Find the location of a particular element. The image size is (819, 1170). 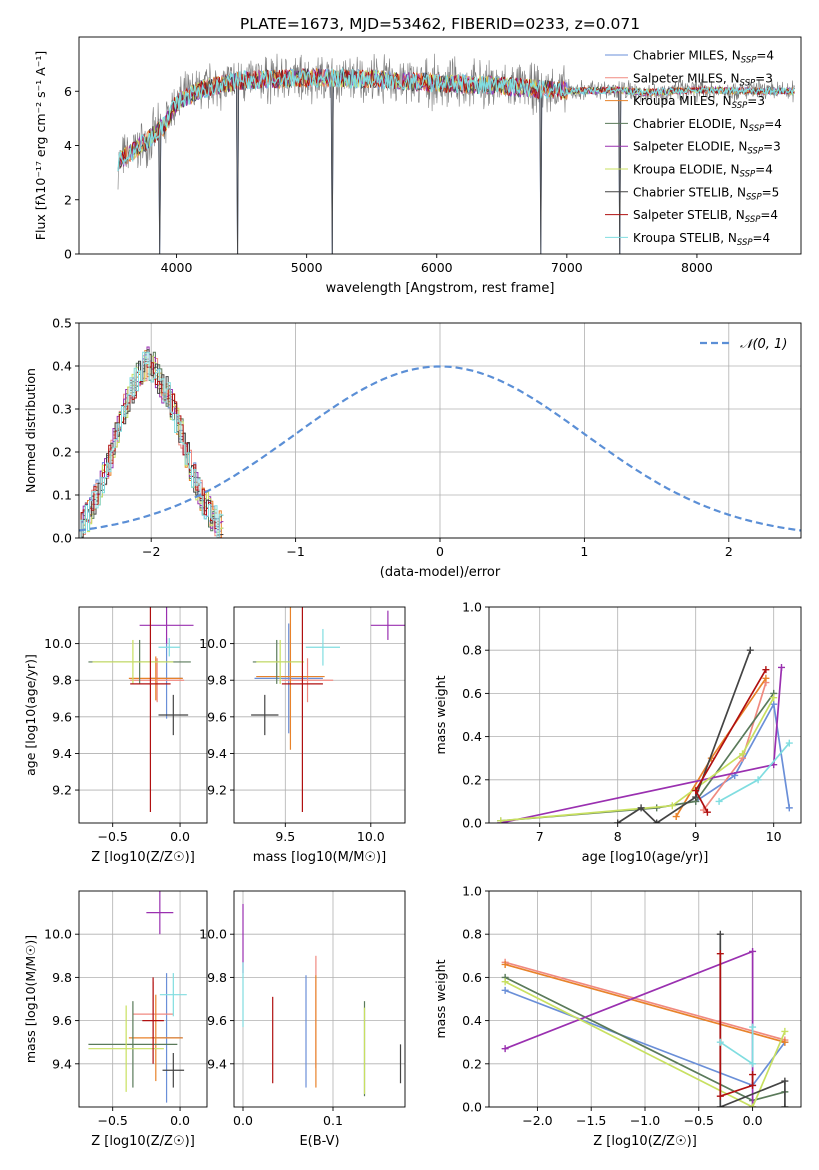

plot-area is located at coordinates (141, 710).